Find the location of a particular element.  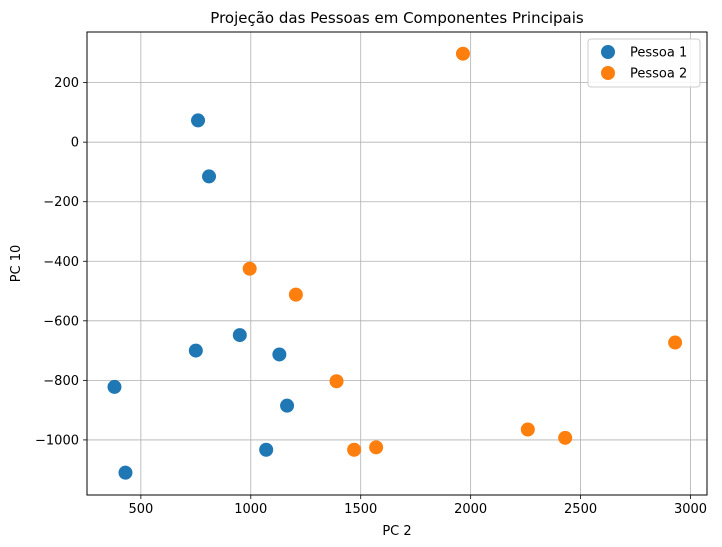

y-axis-title: PC 10 is located at coordinates (16, 264).